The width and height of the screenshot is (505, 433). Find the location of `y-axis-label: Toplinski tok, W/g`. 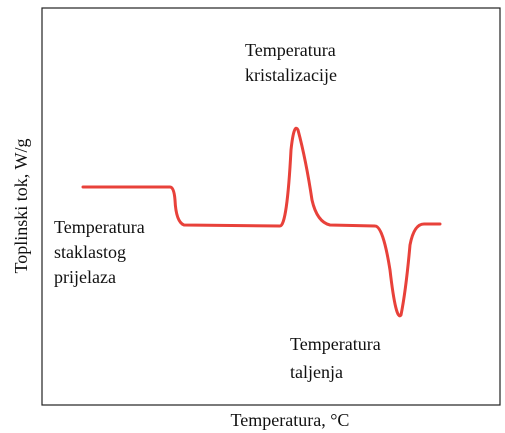

y-axis-label: Toplinski tok, W/g is located at coordinates (21, 206).